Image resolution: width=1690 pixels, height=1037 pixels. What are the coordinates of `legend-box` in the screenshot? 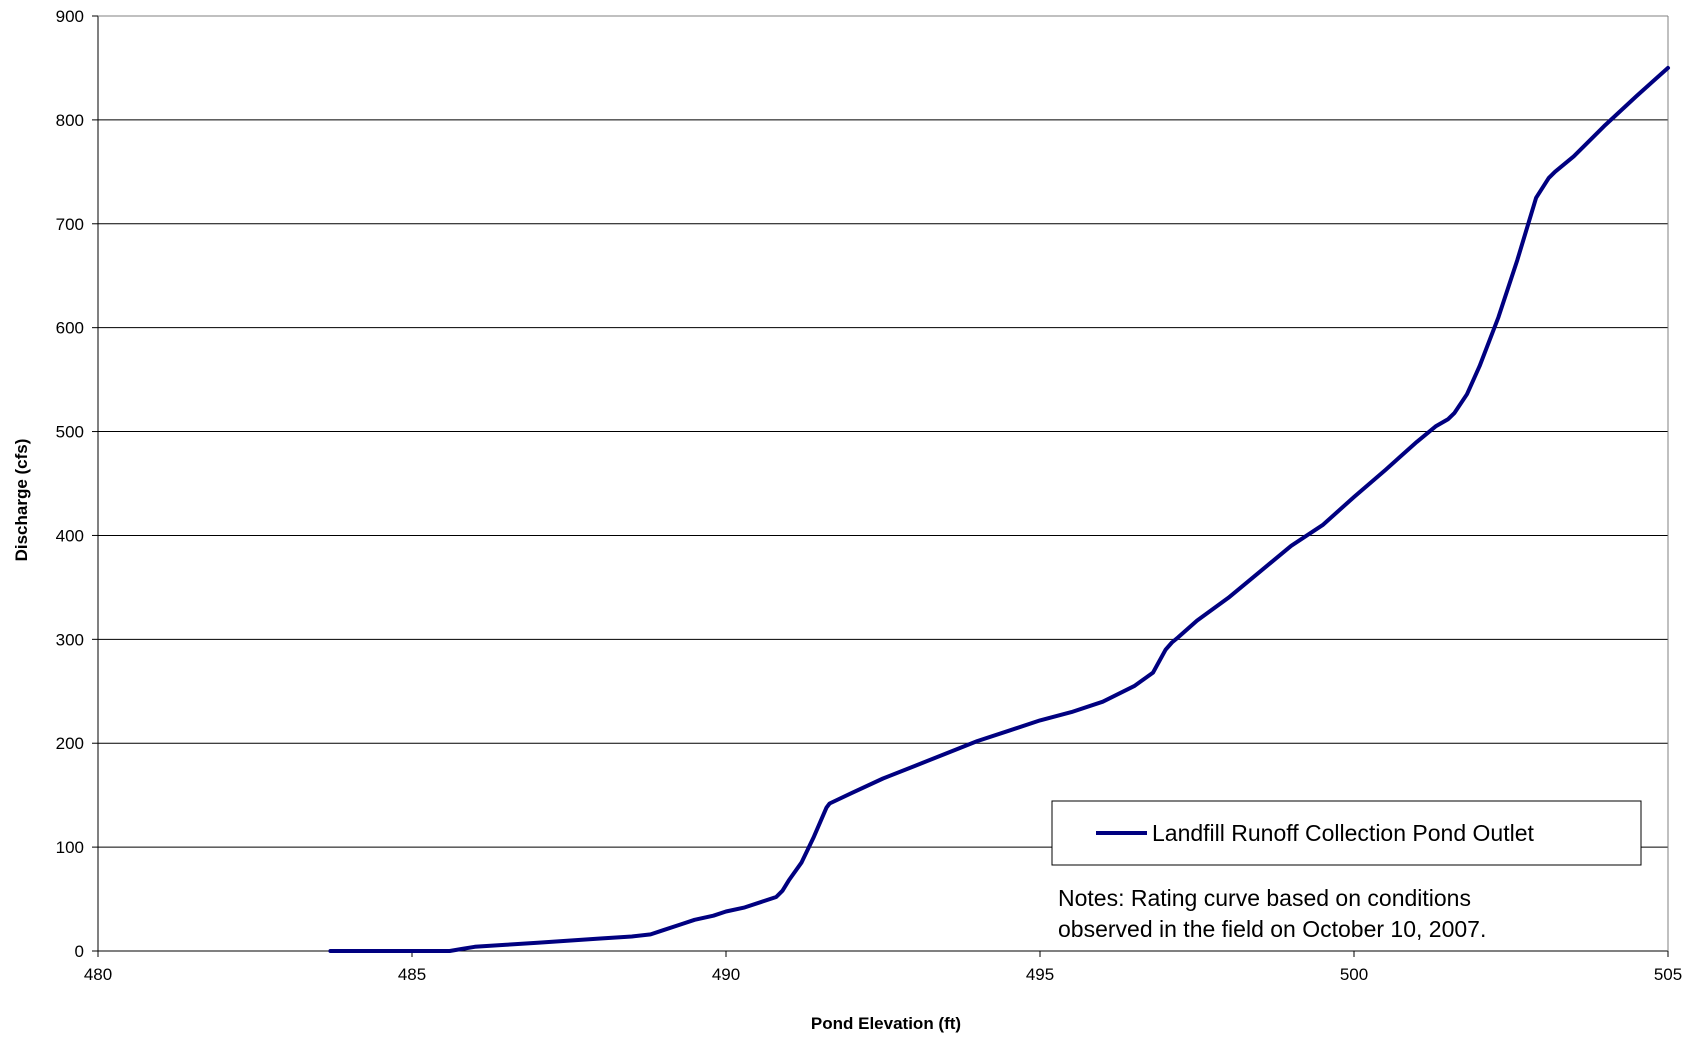 It's located at (1346, 833).